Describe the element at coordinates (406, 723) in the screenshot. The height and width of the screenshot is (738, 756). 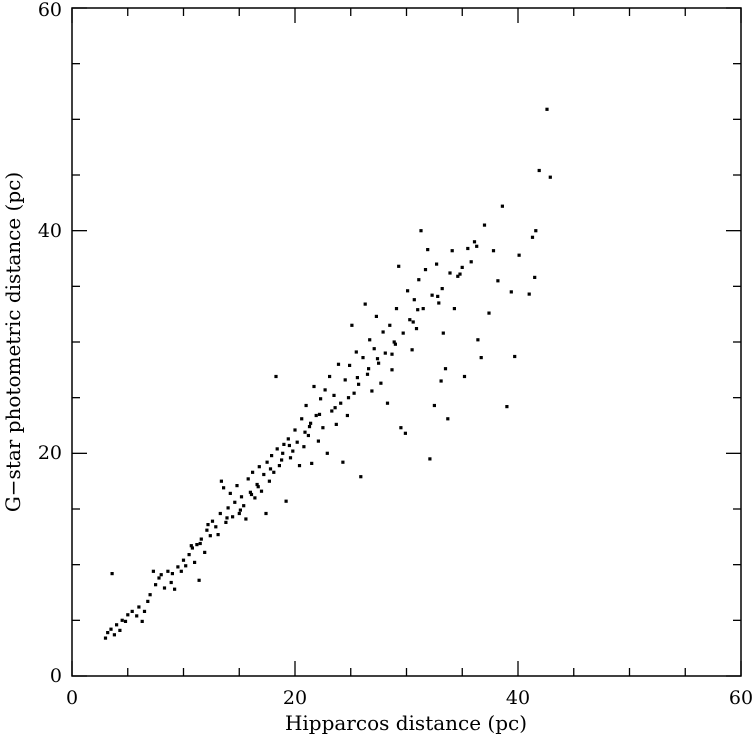
I see `x-axis-title: Hipparcos distance (pc)` at that location.